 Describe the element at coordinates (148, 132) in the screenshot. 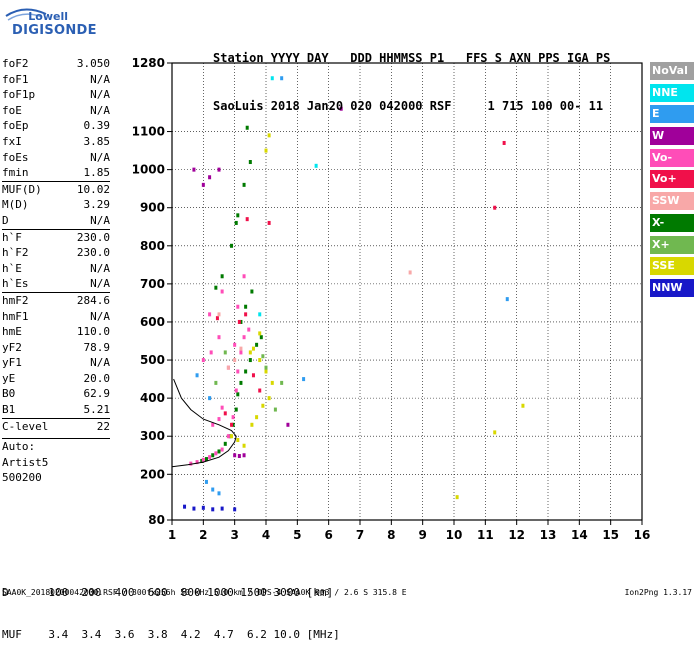

I see `y-tick-label: 1100` at that location.